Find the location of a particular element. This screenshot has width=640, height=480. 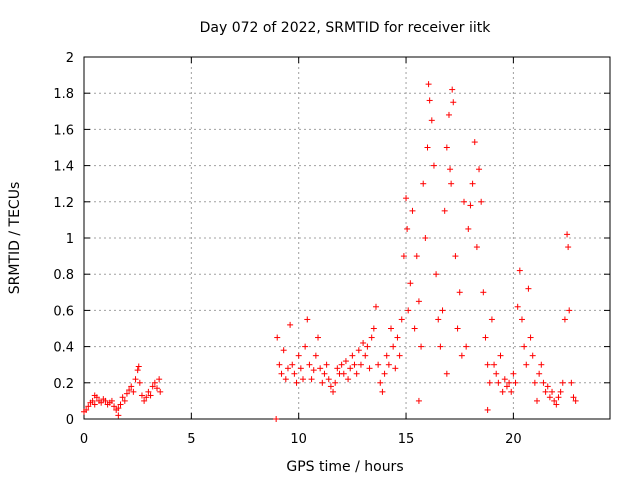

x-tick-label: 20 is located at coordinates (513, 439).